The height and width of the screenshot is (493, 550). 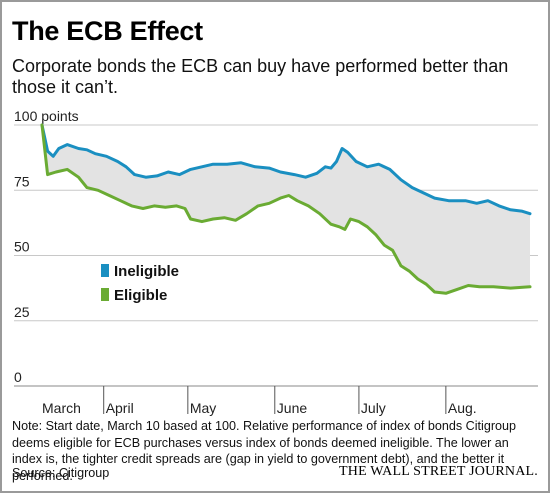 What do you see at coordinates (462, 408) in the screenshot?
I see `x-tick-label: Aug.` at bounding box center [462, 408].